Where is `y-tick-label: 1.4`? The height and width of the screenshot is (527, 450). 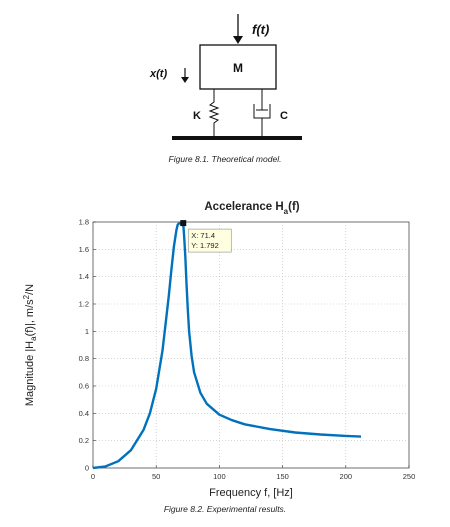 y-tick-label: 1.4 is located at coordinates (84, 276).